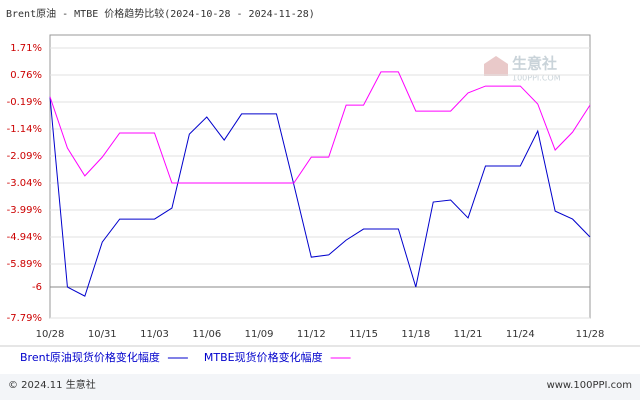 The image size is (640, 400). Describe the element at coordinates (90, 357) in the screenshot. I see `legend-label: Brent原油现货价格变化幅度` at that location.